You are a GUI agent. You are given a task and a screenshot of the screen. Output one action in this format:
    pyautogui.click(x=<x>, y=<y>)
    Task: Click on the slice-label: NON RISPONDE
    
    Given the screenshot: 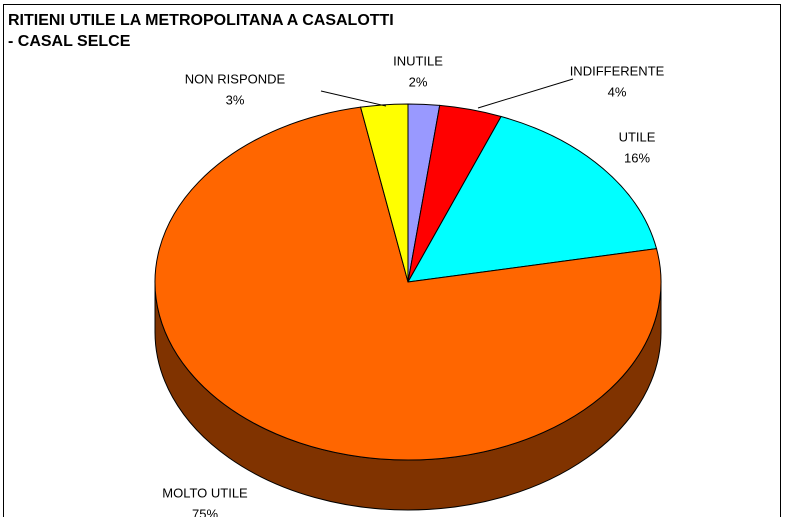 What is the action you would take?
    pyautogui.click(x=235, y=78)
    